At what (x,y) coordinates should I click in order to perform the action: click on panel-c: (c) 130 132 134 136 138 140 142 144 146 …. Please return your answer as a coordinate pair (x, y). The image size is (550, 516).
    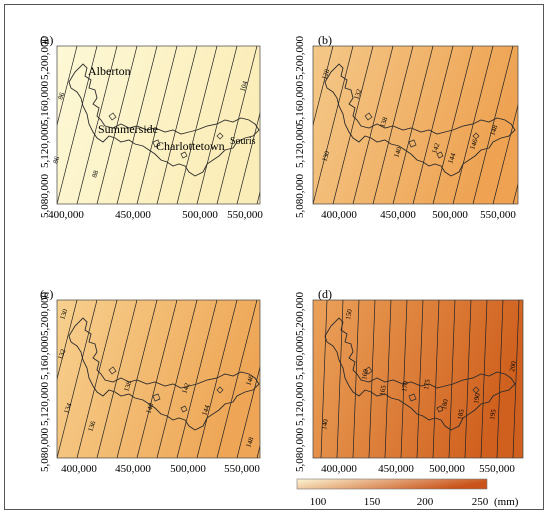
    Looking at the image, I should click on (150, 373).